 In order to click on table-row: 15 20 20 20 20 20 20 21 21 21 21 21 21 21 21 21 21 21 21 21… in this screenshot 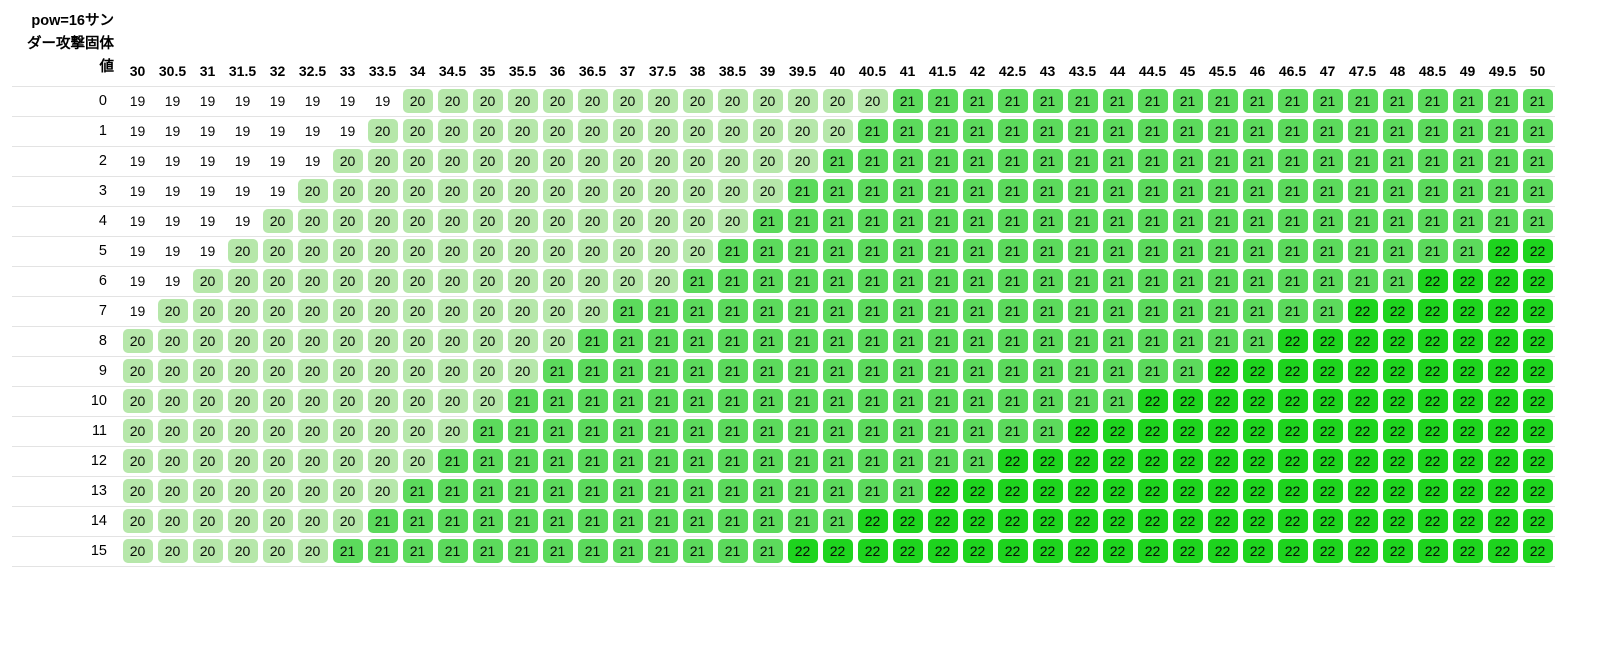, I will do `click(783, 551)`.